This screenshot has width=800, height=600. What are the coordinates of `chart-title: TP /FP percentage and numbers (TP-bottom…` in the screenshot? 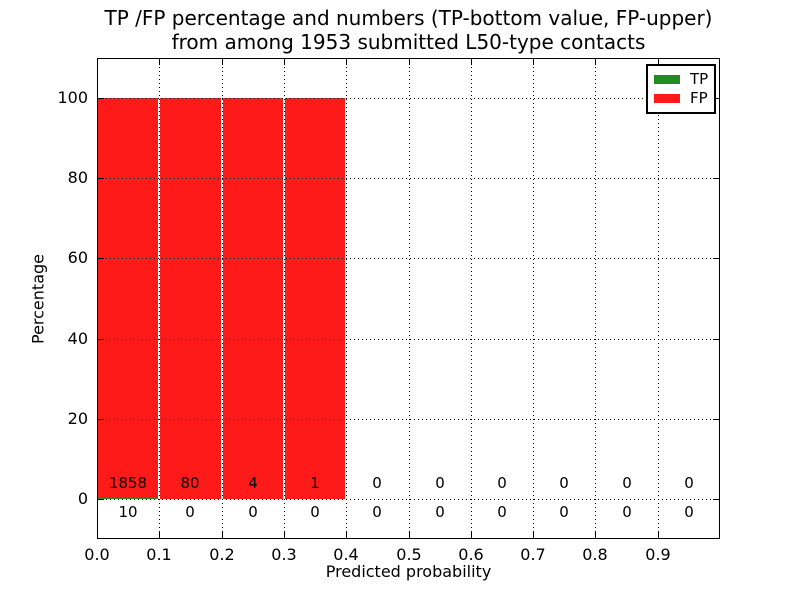 It's located at (408, 30).